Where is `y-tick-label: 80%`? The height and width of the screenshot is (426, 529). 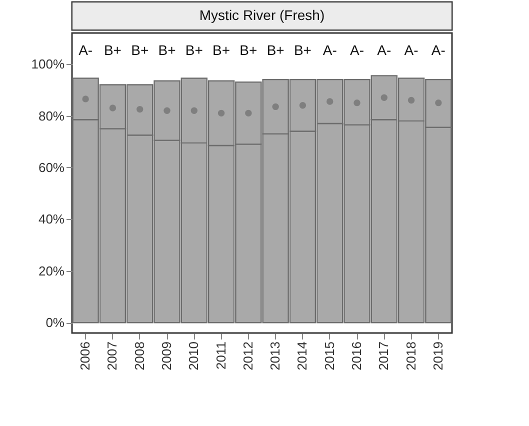
y-tick-label: 80% is located at coordinates (51, 116).